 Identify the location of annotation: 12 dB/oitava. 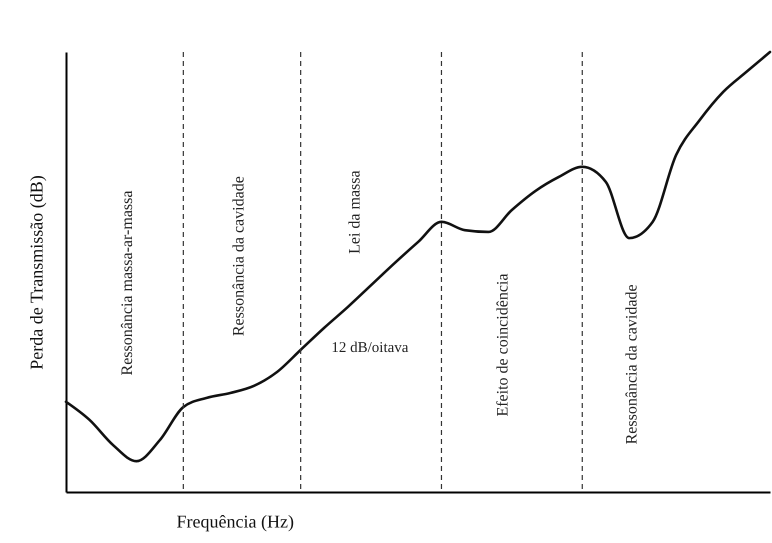
(370, 348).